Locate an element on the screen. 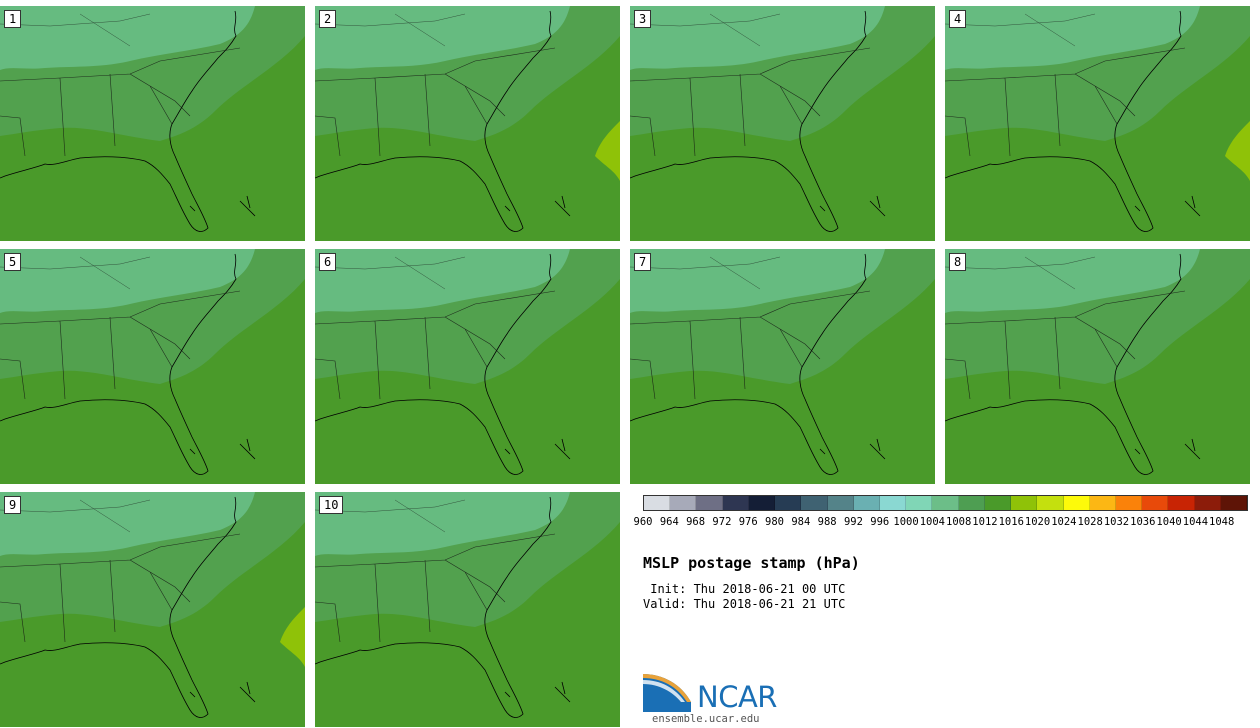  stamp-number-label: 4 is located at coordinates (958, 19).